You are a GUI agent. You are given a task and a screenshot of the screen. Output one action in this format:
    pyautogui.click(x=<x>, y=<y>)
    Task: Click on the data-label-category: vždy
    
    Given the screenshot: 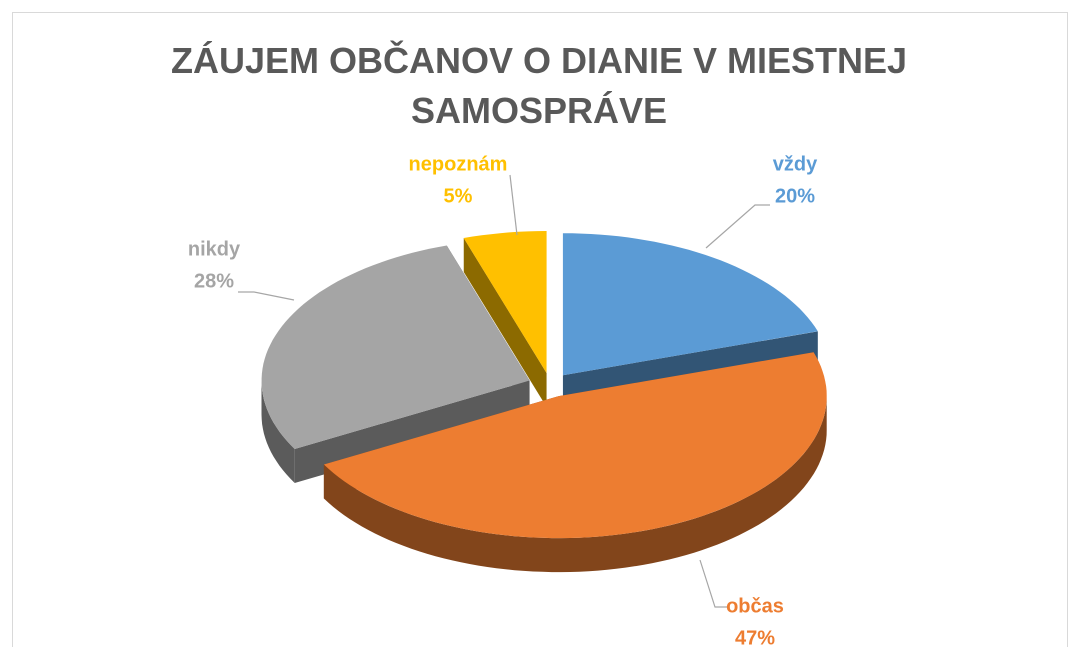 What is the action you would take?
    pyautogui.click(x=795, y=164)
    